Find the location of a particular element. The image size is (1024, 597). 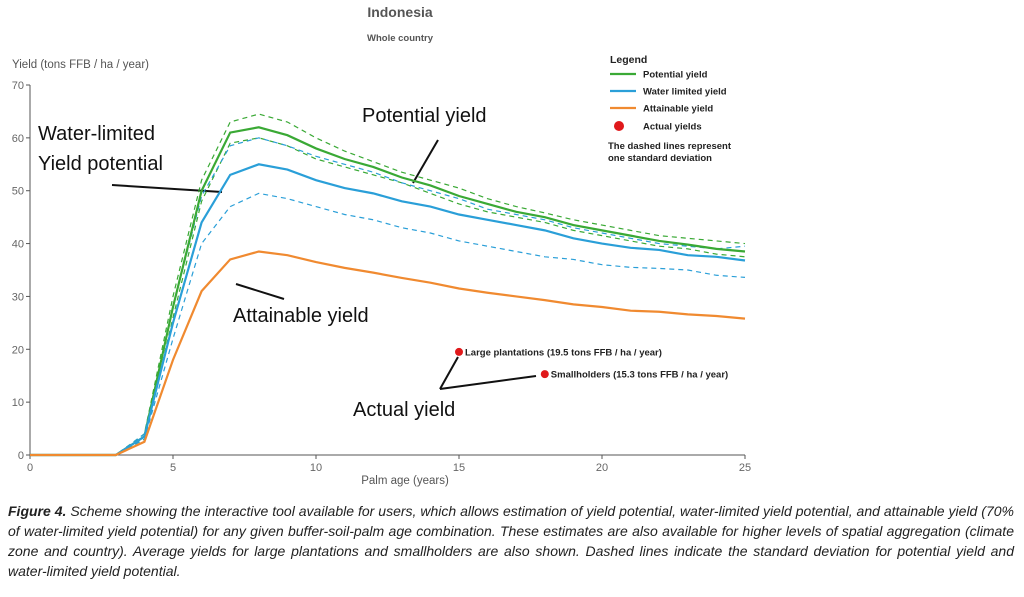

annotation: Attainable yield is located at coordinates (301, 316).